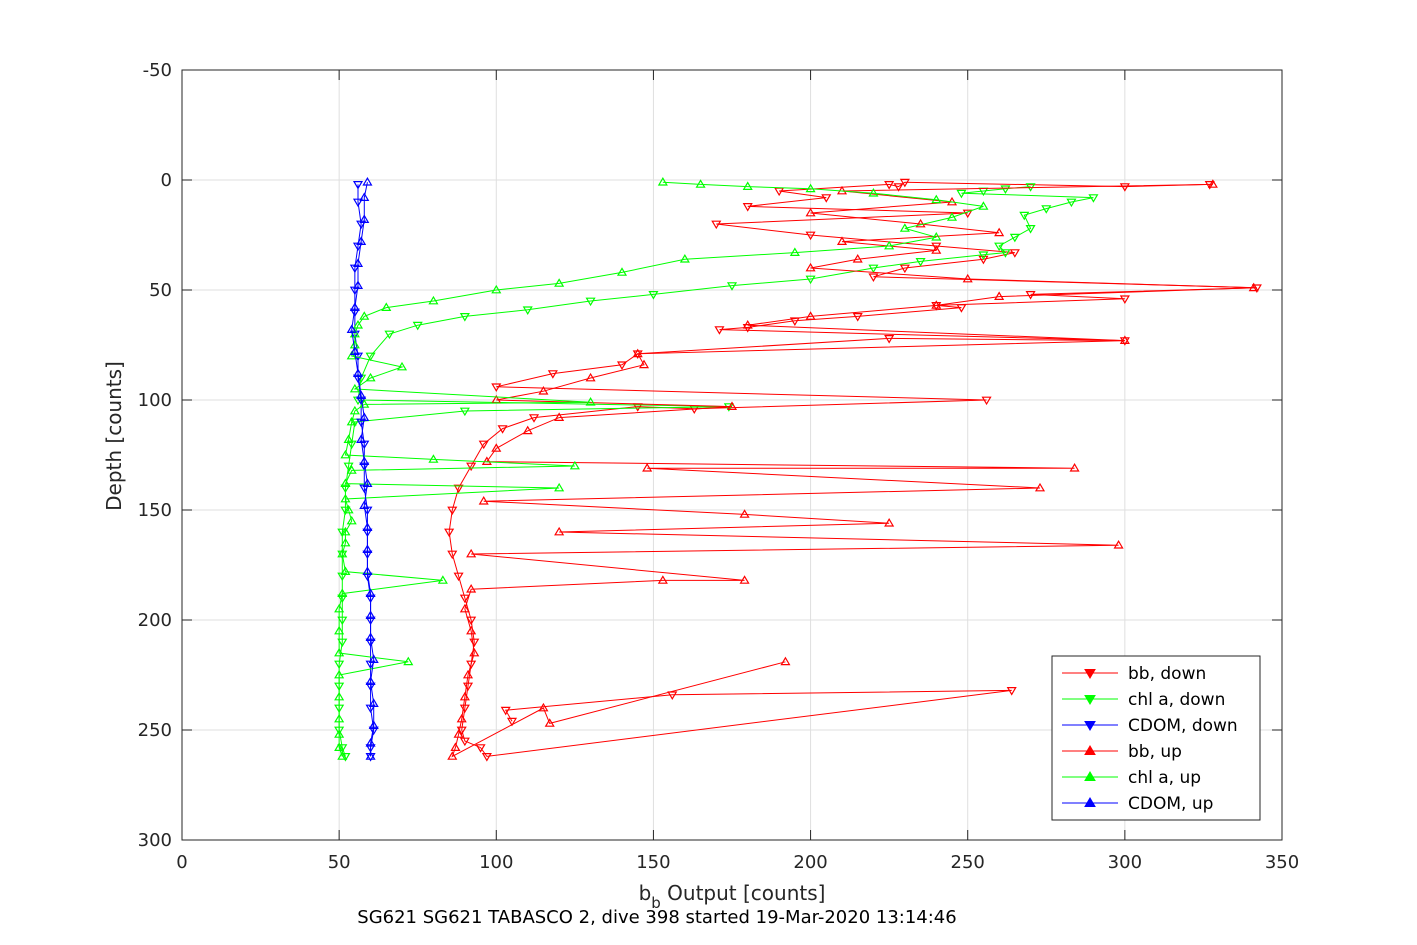 The image size is (1417, 945). What do you see at coordinates (362, 468) in the screenshot?
I see `series-cdom-up` at bounding box center [362, 468].